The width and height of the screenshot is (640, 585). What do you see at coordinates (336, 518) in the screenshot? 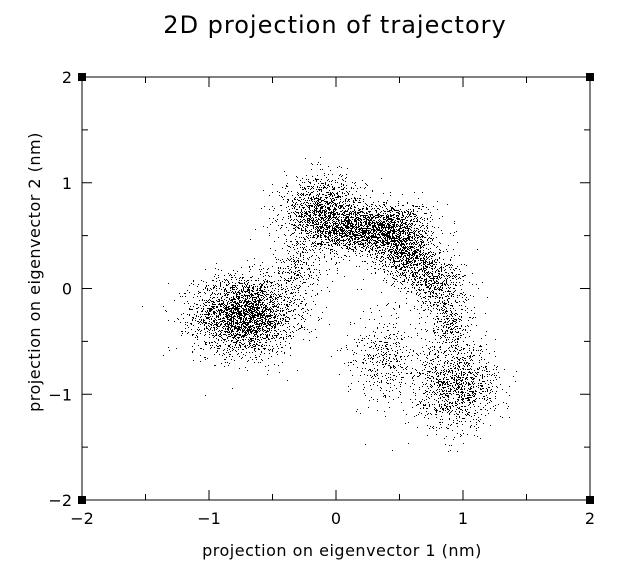
I see `x-tick-label: 0` at bounding box center [336, 518].